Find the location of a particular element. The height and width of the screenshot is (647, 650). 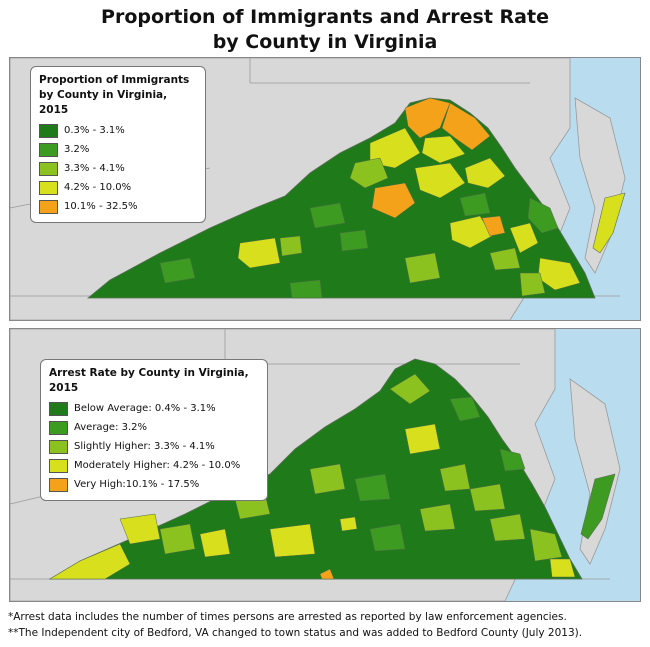

legend-item: 0.3% - 3.1% is located at coordinates (118, 130).